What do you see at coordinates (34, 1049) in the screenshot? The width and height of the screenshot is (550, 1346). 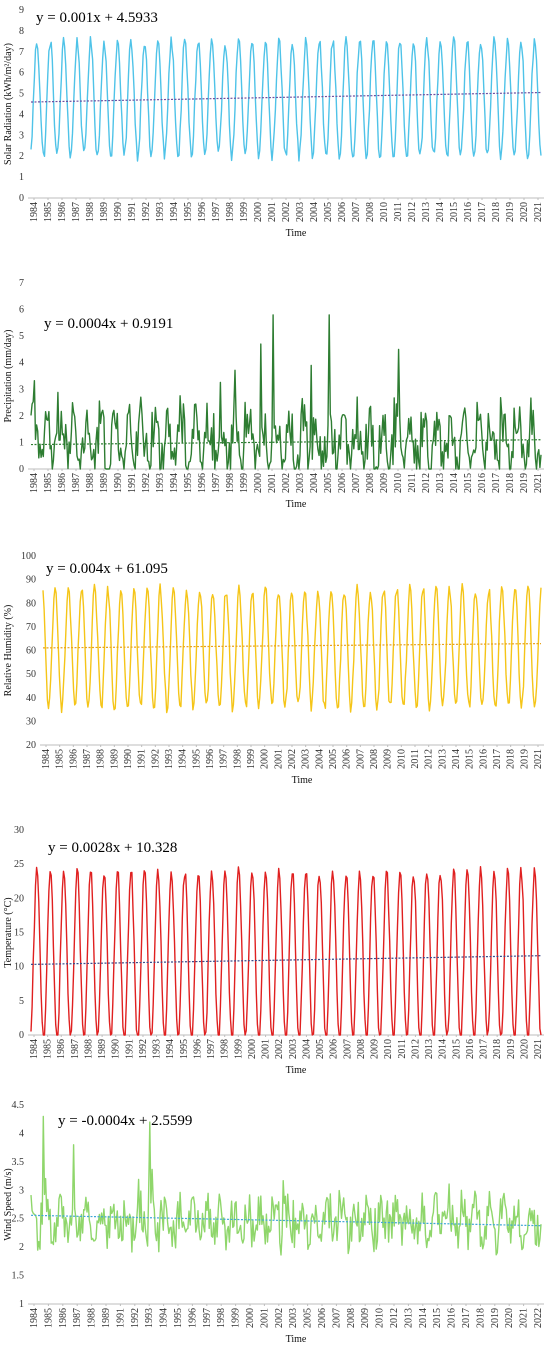 I see `x-tick-label: 1984` at bounding box center [34, 1049].